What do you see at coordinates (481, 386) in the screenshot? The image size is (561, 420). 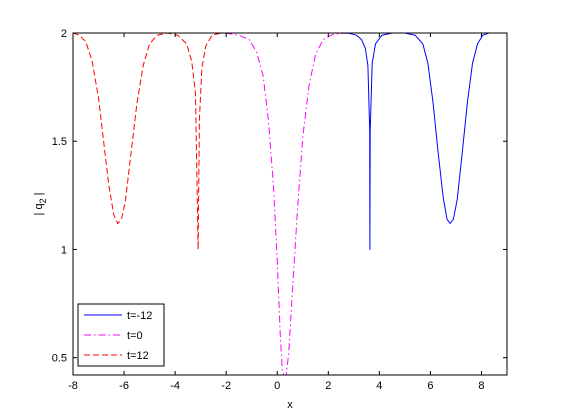 I see `x-tick-label: 8` at bounding box center [481, 386].